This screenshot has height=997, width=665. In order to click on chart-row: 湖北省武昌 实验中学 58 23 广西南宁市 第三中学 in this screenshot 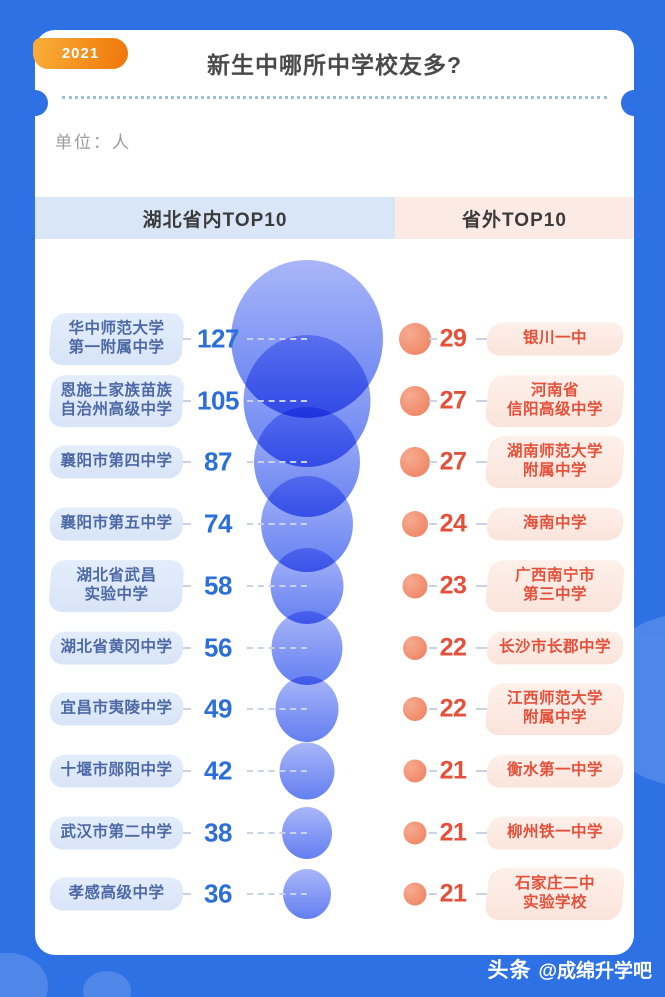, I will do `click(334, 586)`.